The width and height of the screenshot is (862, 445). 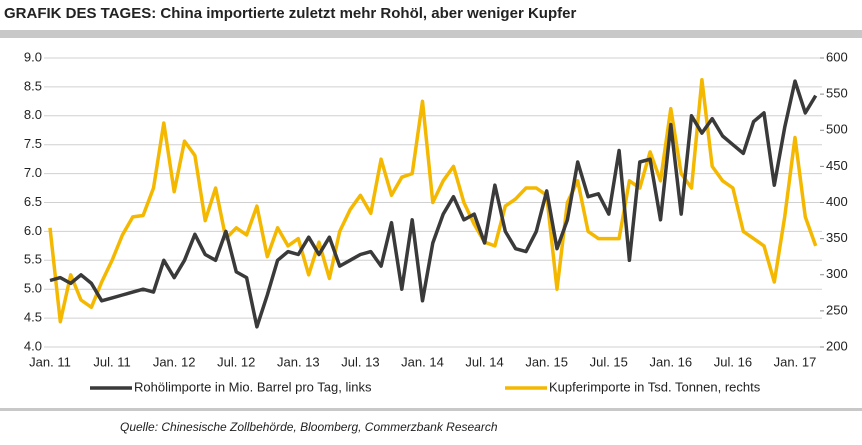 What do you see at coordinates (422, 361) in the screenshot?
I see `x-tick-label: Jan. 14` at bounding box center [422, 361].